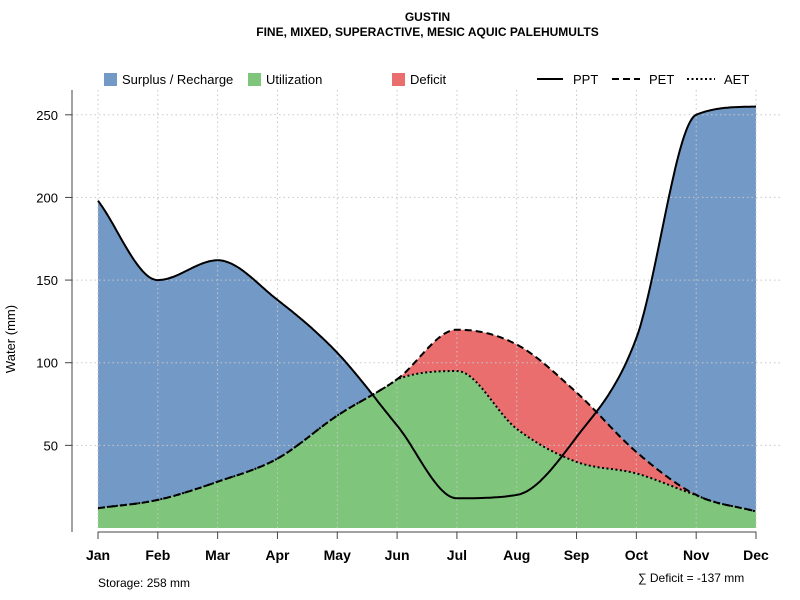 Image resolution: width=800 pixels, height=600 pixels. What do you see at coordinates (51, 445) in the screenshot?
I see `y-tick-label: 50` at bounding box center [51, 445].